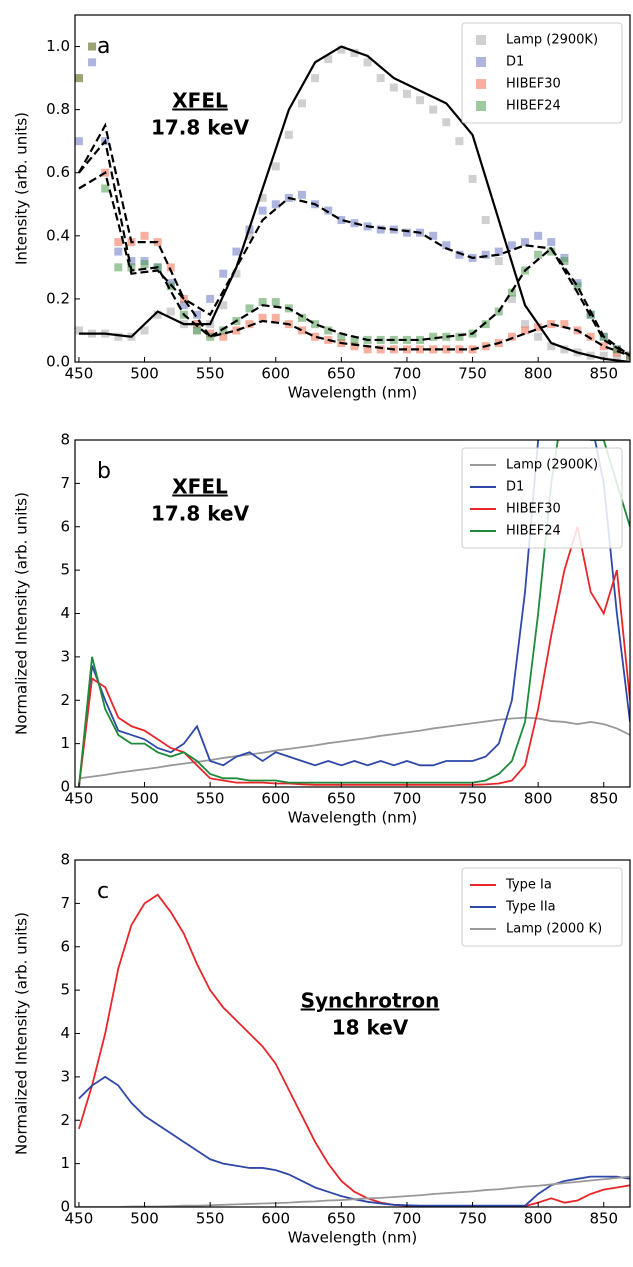 This screenshot has width=633, height=1267. Describe the element at coordinates (538, 799) in the screenshot. I see `x-tick-label: 800` at that location.